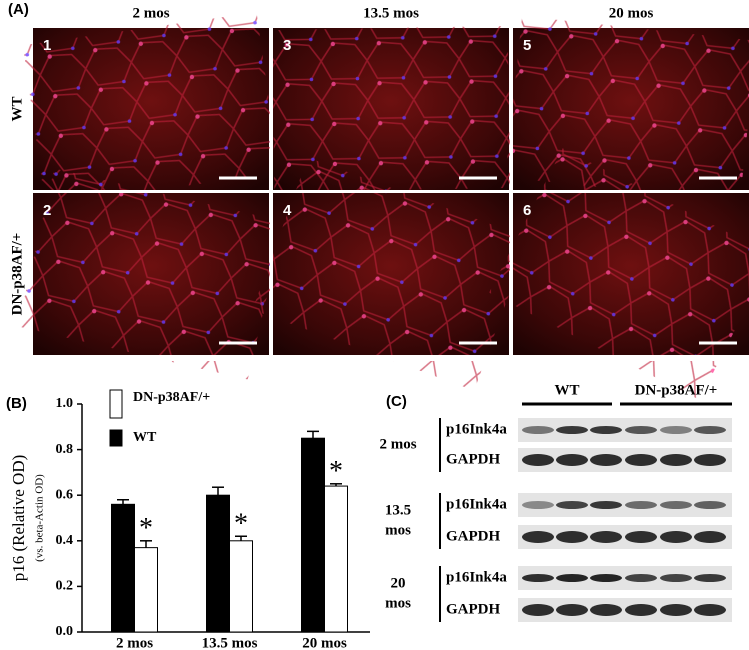 The width and height of the screenshot is (749, 650). What do you see at coordinates (391, 13) in the screenshot?
I see `column-header: 13.5 mos` at bounding box center [391, 13].